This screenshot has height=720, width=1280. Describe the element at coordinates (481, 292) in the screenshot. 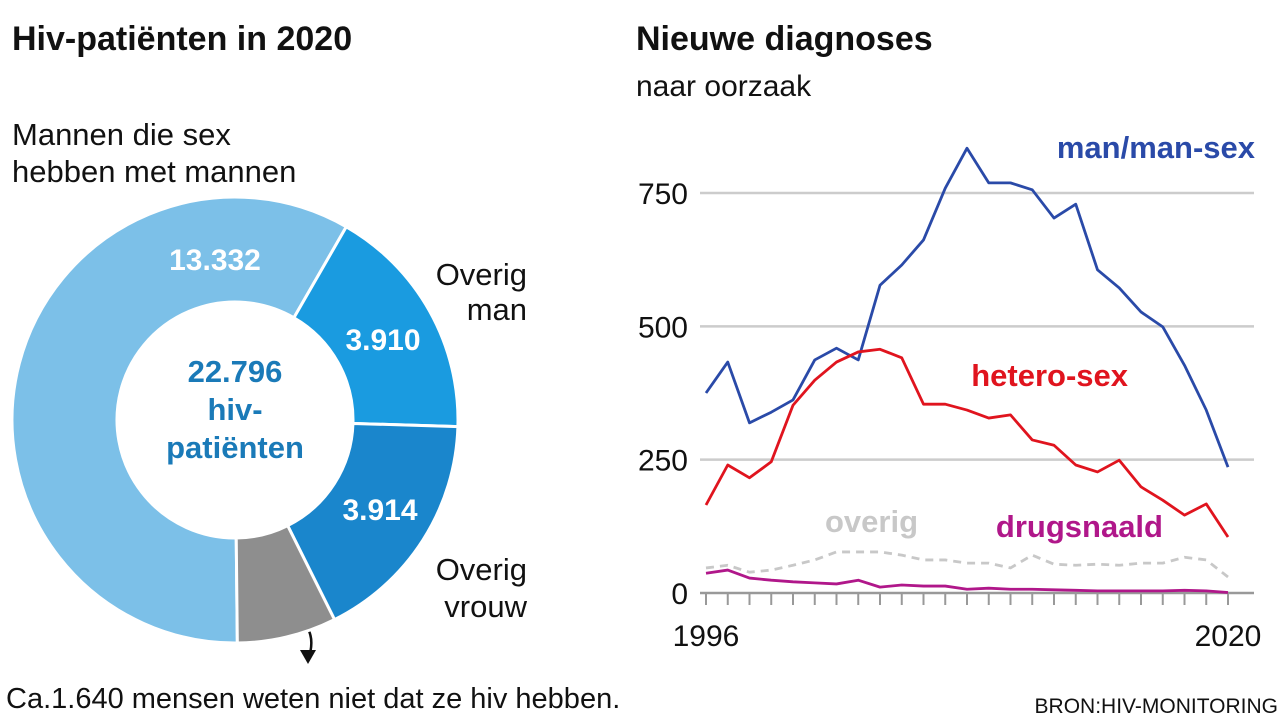

I see `category-label: Overig man` at that location.